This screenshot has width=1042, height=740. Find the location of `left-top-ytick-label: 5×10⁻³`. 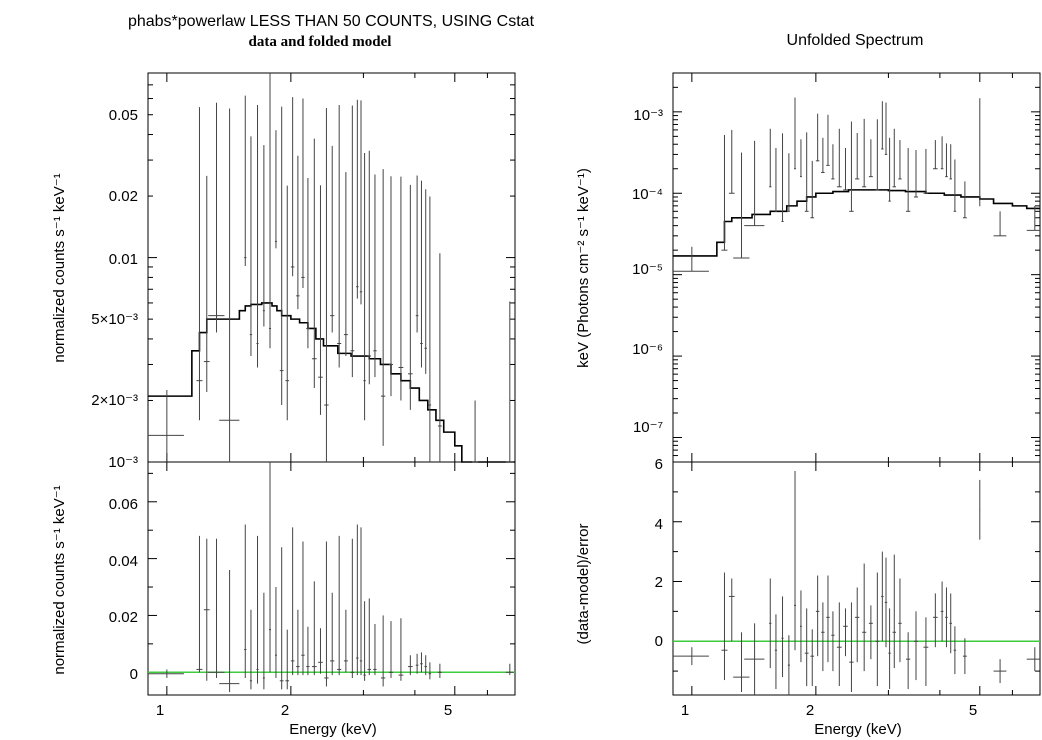

left-top-ytick-label: 5×10⁻³ is located at coordinates (114, 319).